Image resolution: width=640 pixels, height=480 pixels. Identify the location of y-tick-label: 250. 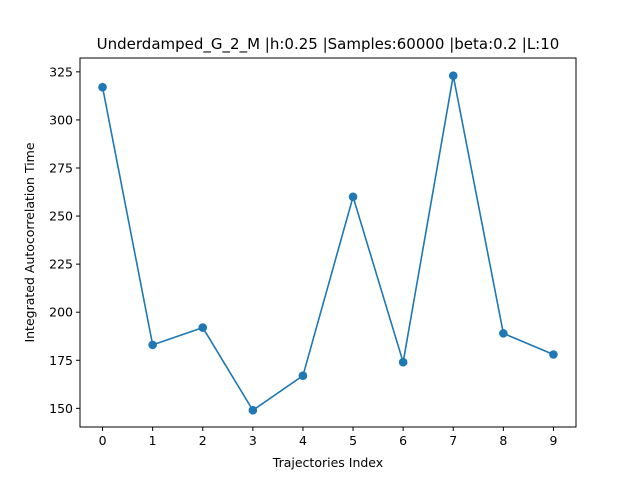
(61, 216).